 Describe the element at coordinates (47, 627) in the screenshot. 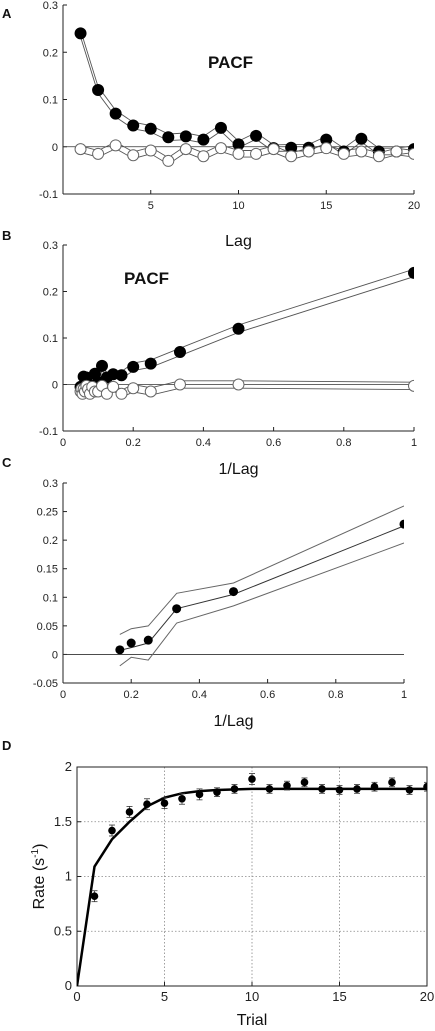

I see `panel-c-y-tick-label: 0.05` at that location.